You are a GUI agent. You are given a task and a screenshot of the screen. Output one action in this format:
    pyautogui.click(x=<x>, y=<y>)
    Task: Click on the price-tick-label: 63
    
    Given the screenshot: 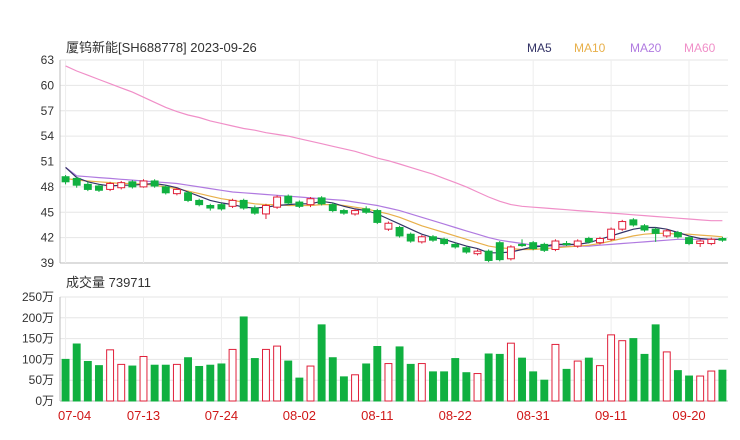 What is the action you would take?
    pyautogui.click(x=48, y=60)
    